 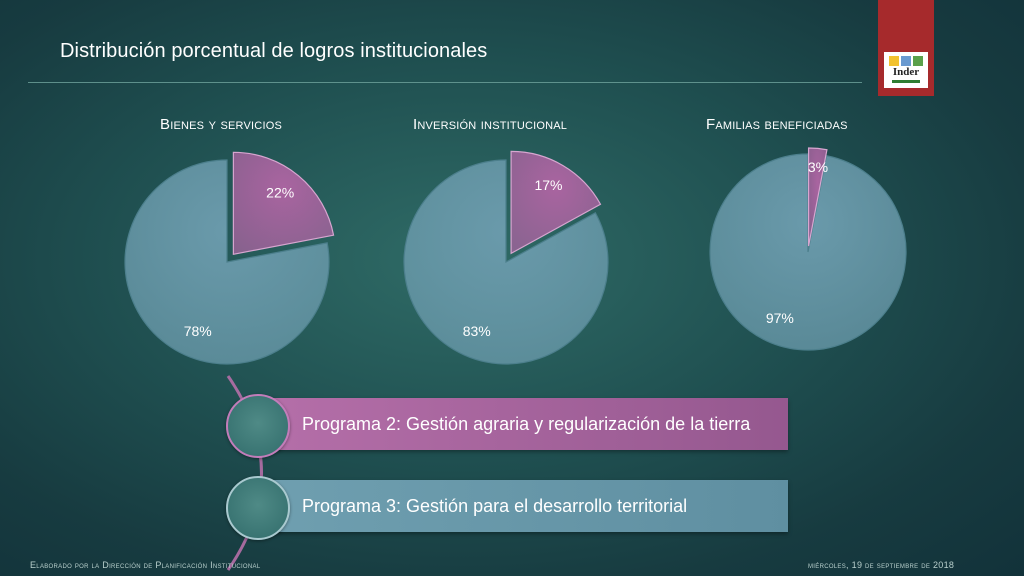 What do you see at coordinates (490, 124) in the screenshot?
I see `chart-title-inversion: Inversión institucional` at bounding box center [490, 124].